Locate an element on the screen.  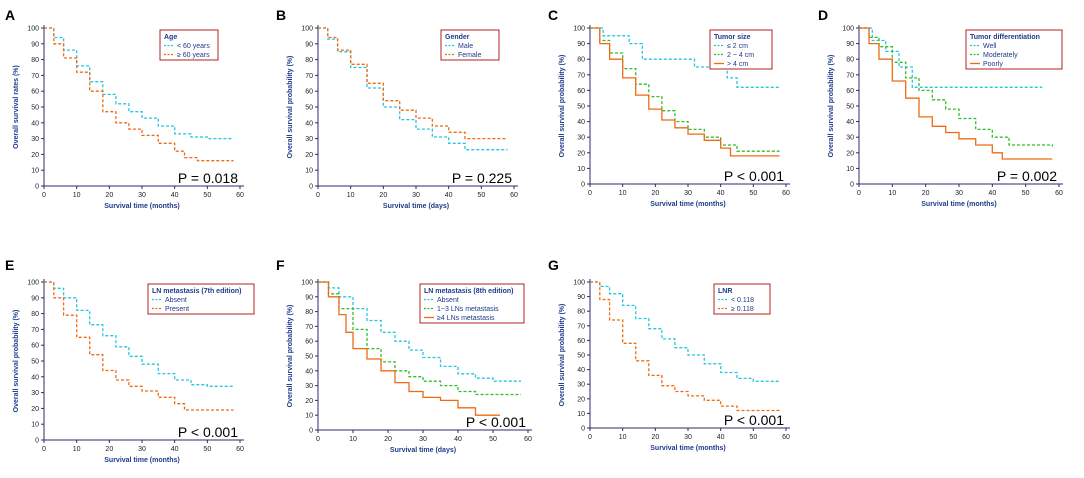
y-tick-label-c: 10 is located at coordinates (581, 169).